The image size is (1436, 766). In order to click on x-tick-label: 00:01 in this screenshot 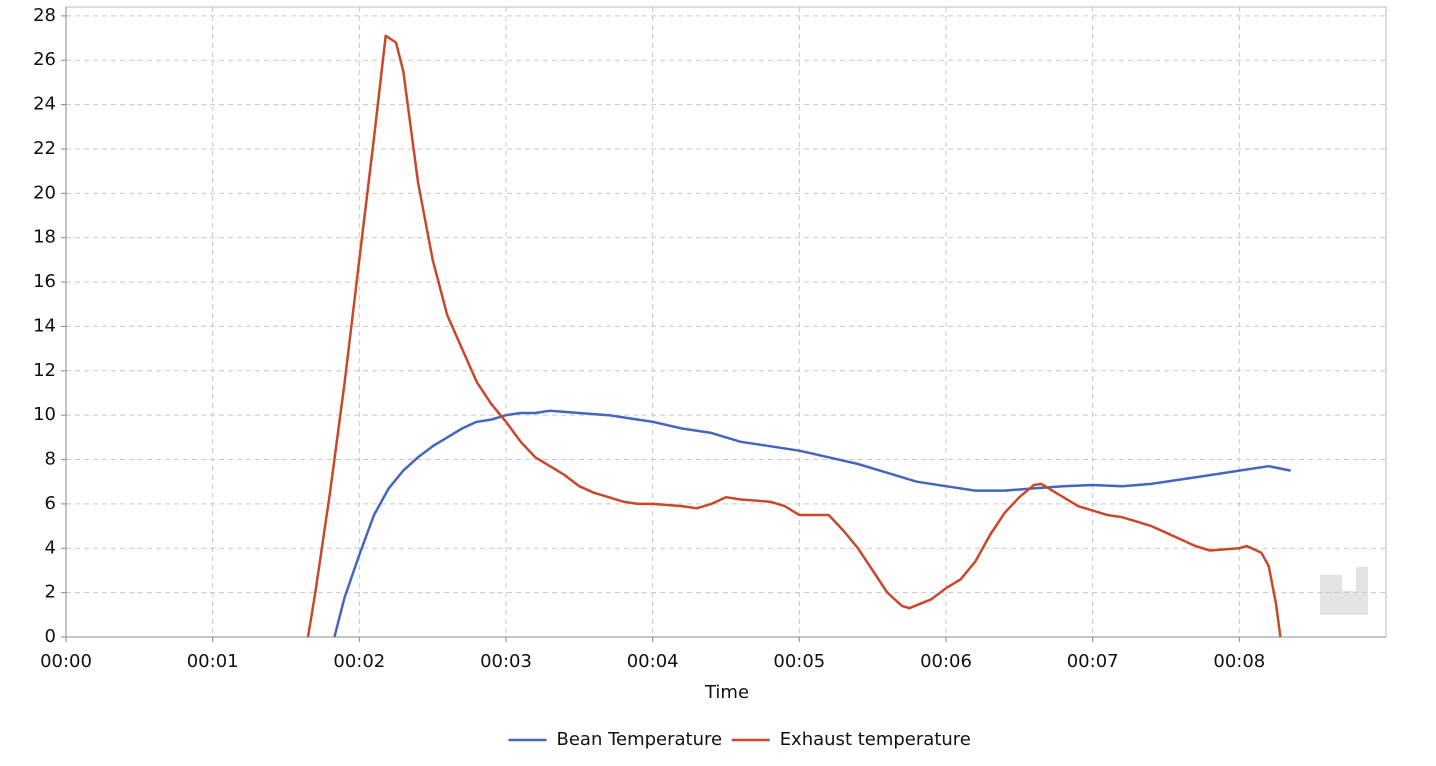, I will do `click(213, 661)`.